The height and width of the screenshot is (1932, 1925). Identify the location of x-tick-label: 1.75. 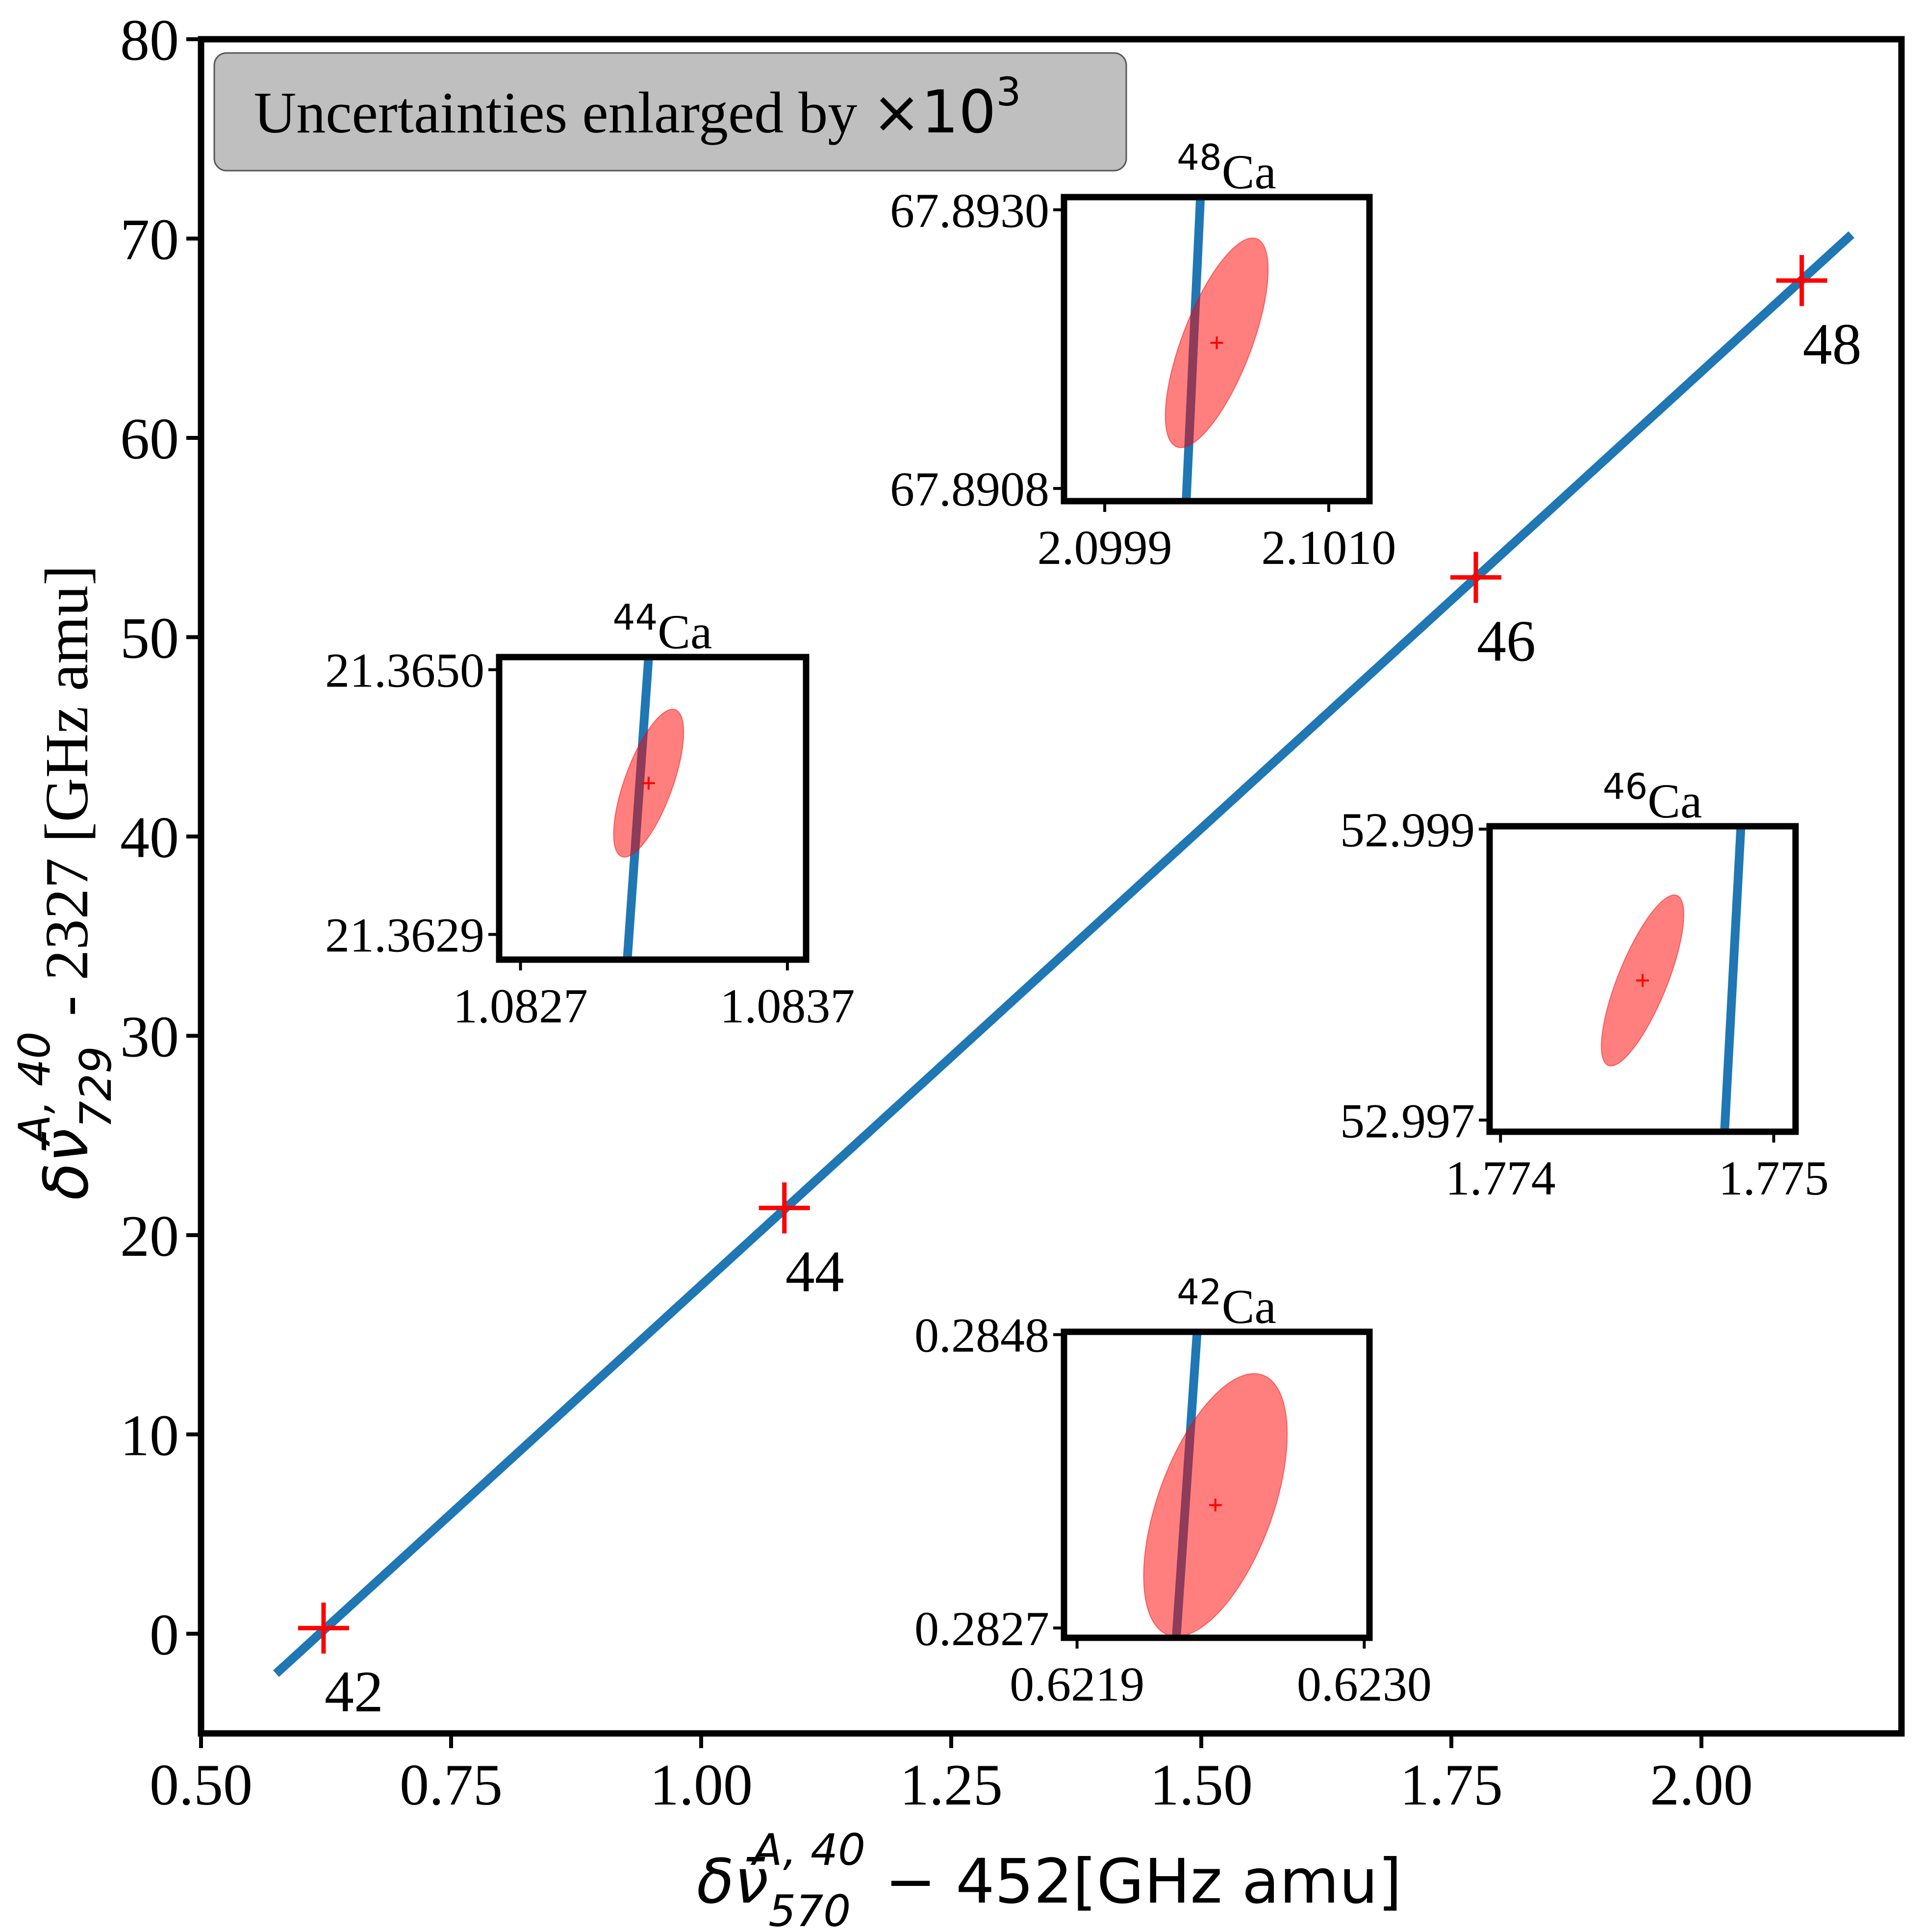
(1451, 1785).